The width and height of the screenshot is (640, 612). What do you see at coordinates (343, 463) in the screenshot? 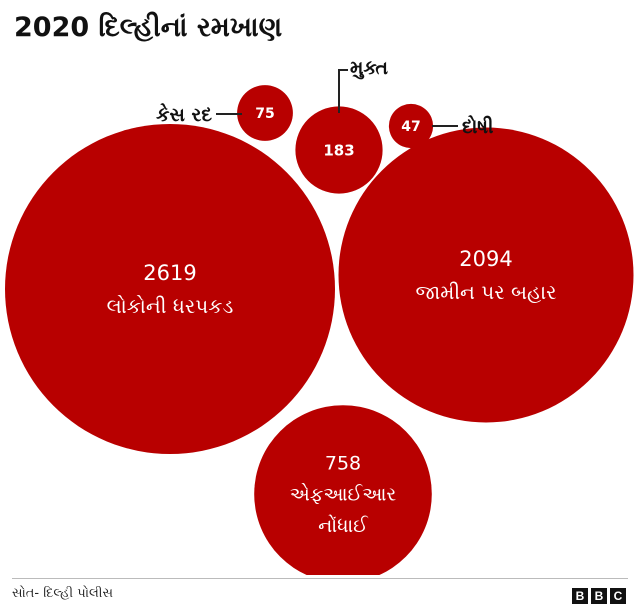
I see `bubble-value: 758` at bounding box center [343, 463].